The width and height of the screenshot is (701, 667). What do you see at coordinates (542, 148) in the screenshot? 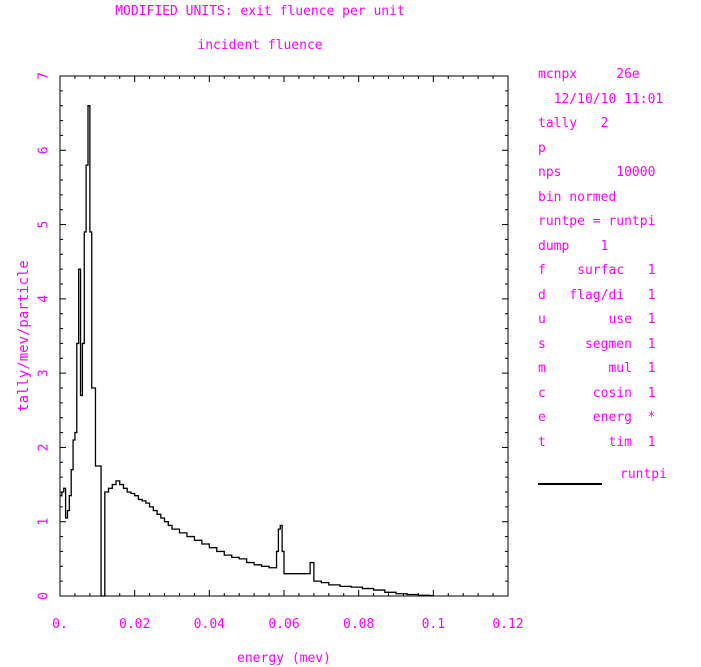
I see `info-line: p` at bounding box center [542, 148].